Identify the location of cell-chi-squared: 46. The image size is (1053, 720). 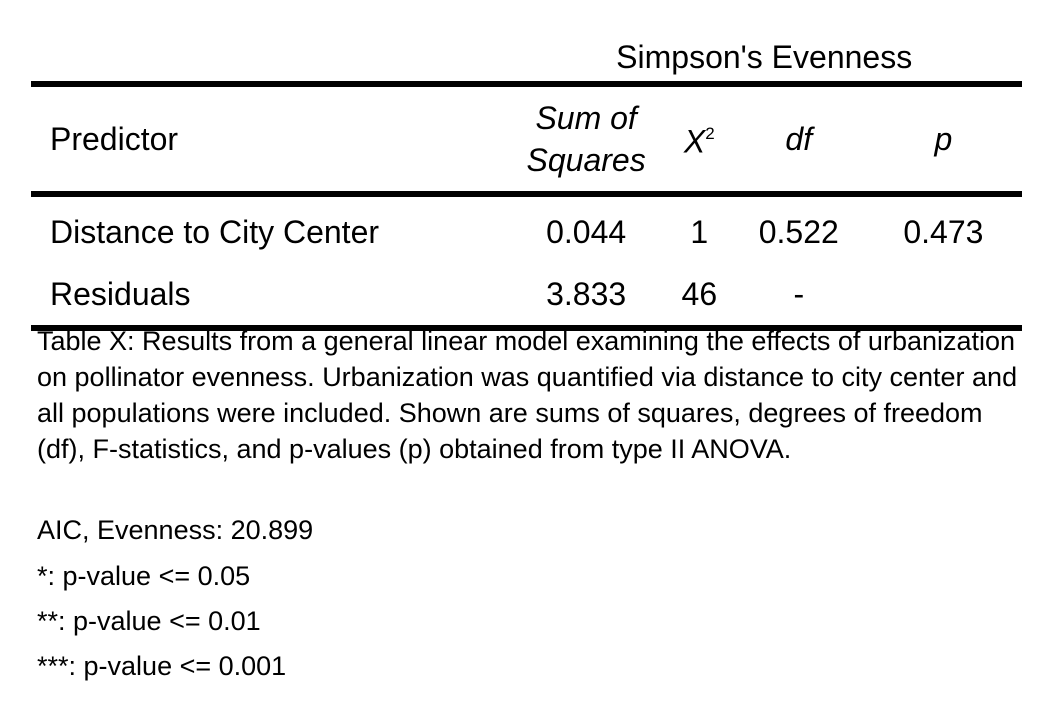
(699, 295).